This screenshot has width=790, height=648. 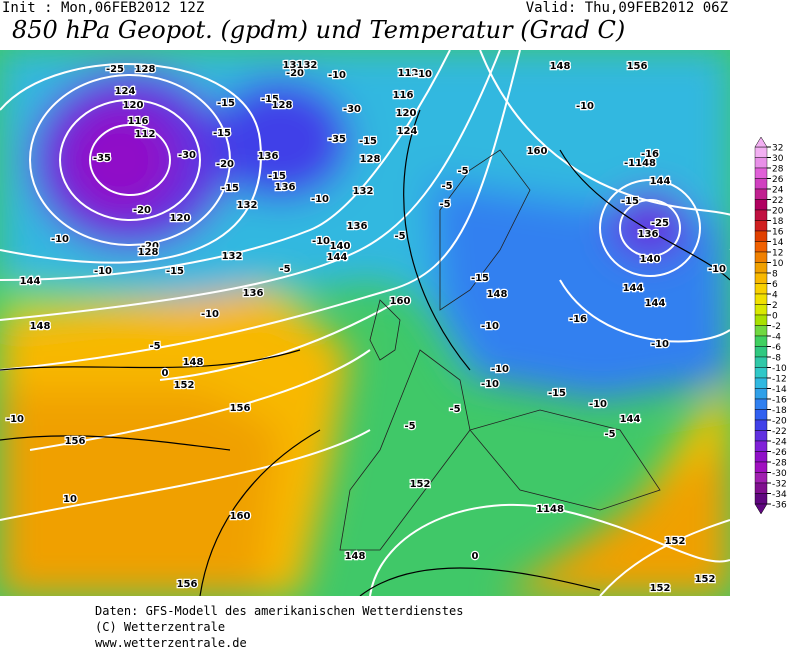 I want to click on footer-url: www.wetterzentrale.de, so click(x=171, y=642).